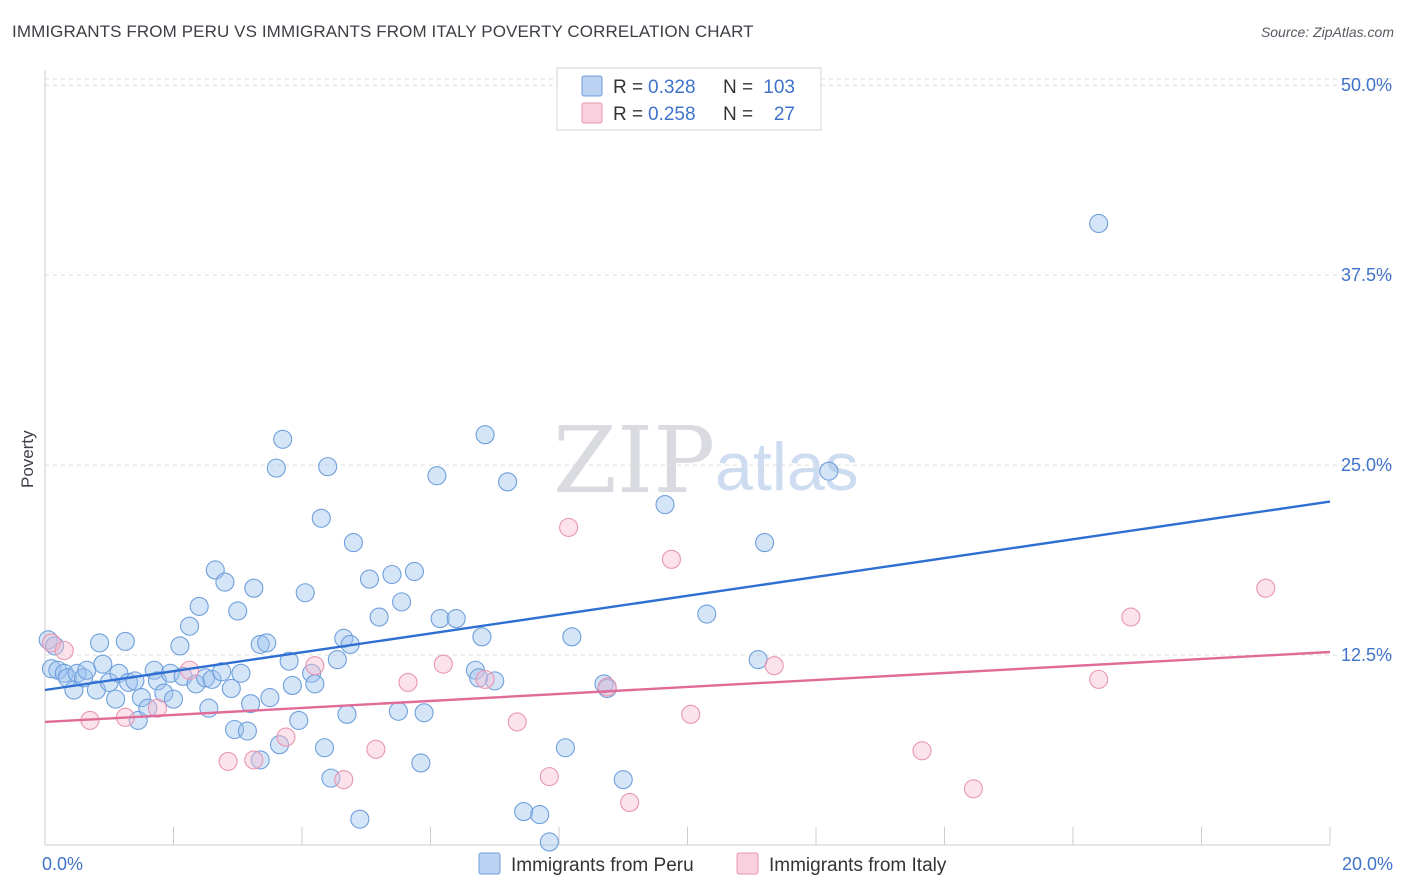  What do you see at coordinates (787, 467) in the screenshot?
I see `watermark-atlas: atlas` at bounding box center [787, 467].